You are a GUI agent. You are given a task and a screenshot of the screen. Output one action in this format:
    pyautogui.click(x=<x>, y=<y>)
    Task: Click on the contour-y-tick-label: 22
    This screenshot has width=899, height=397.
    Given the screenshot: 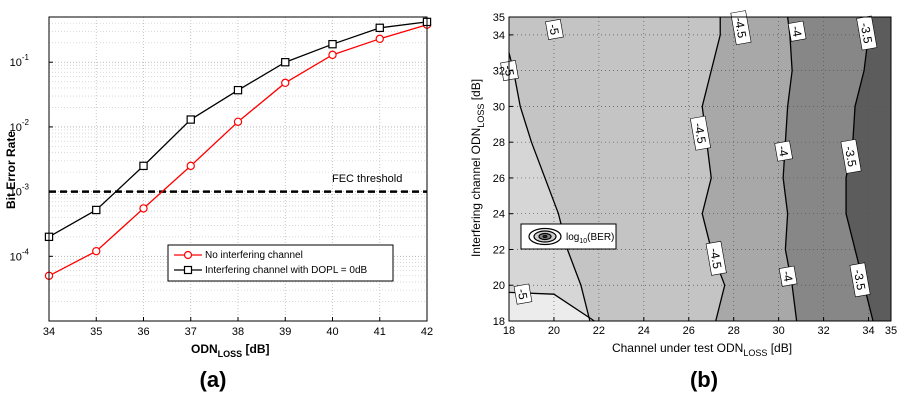 What is the action you would take?
    pyautogui.click(x=499, y=250)
    